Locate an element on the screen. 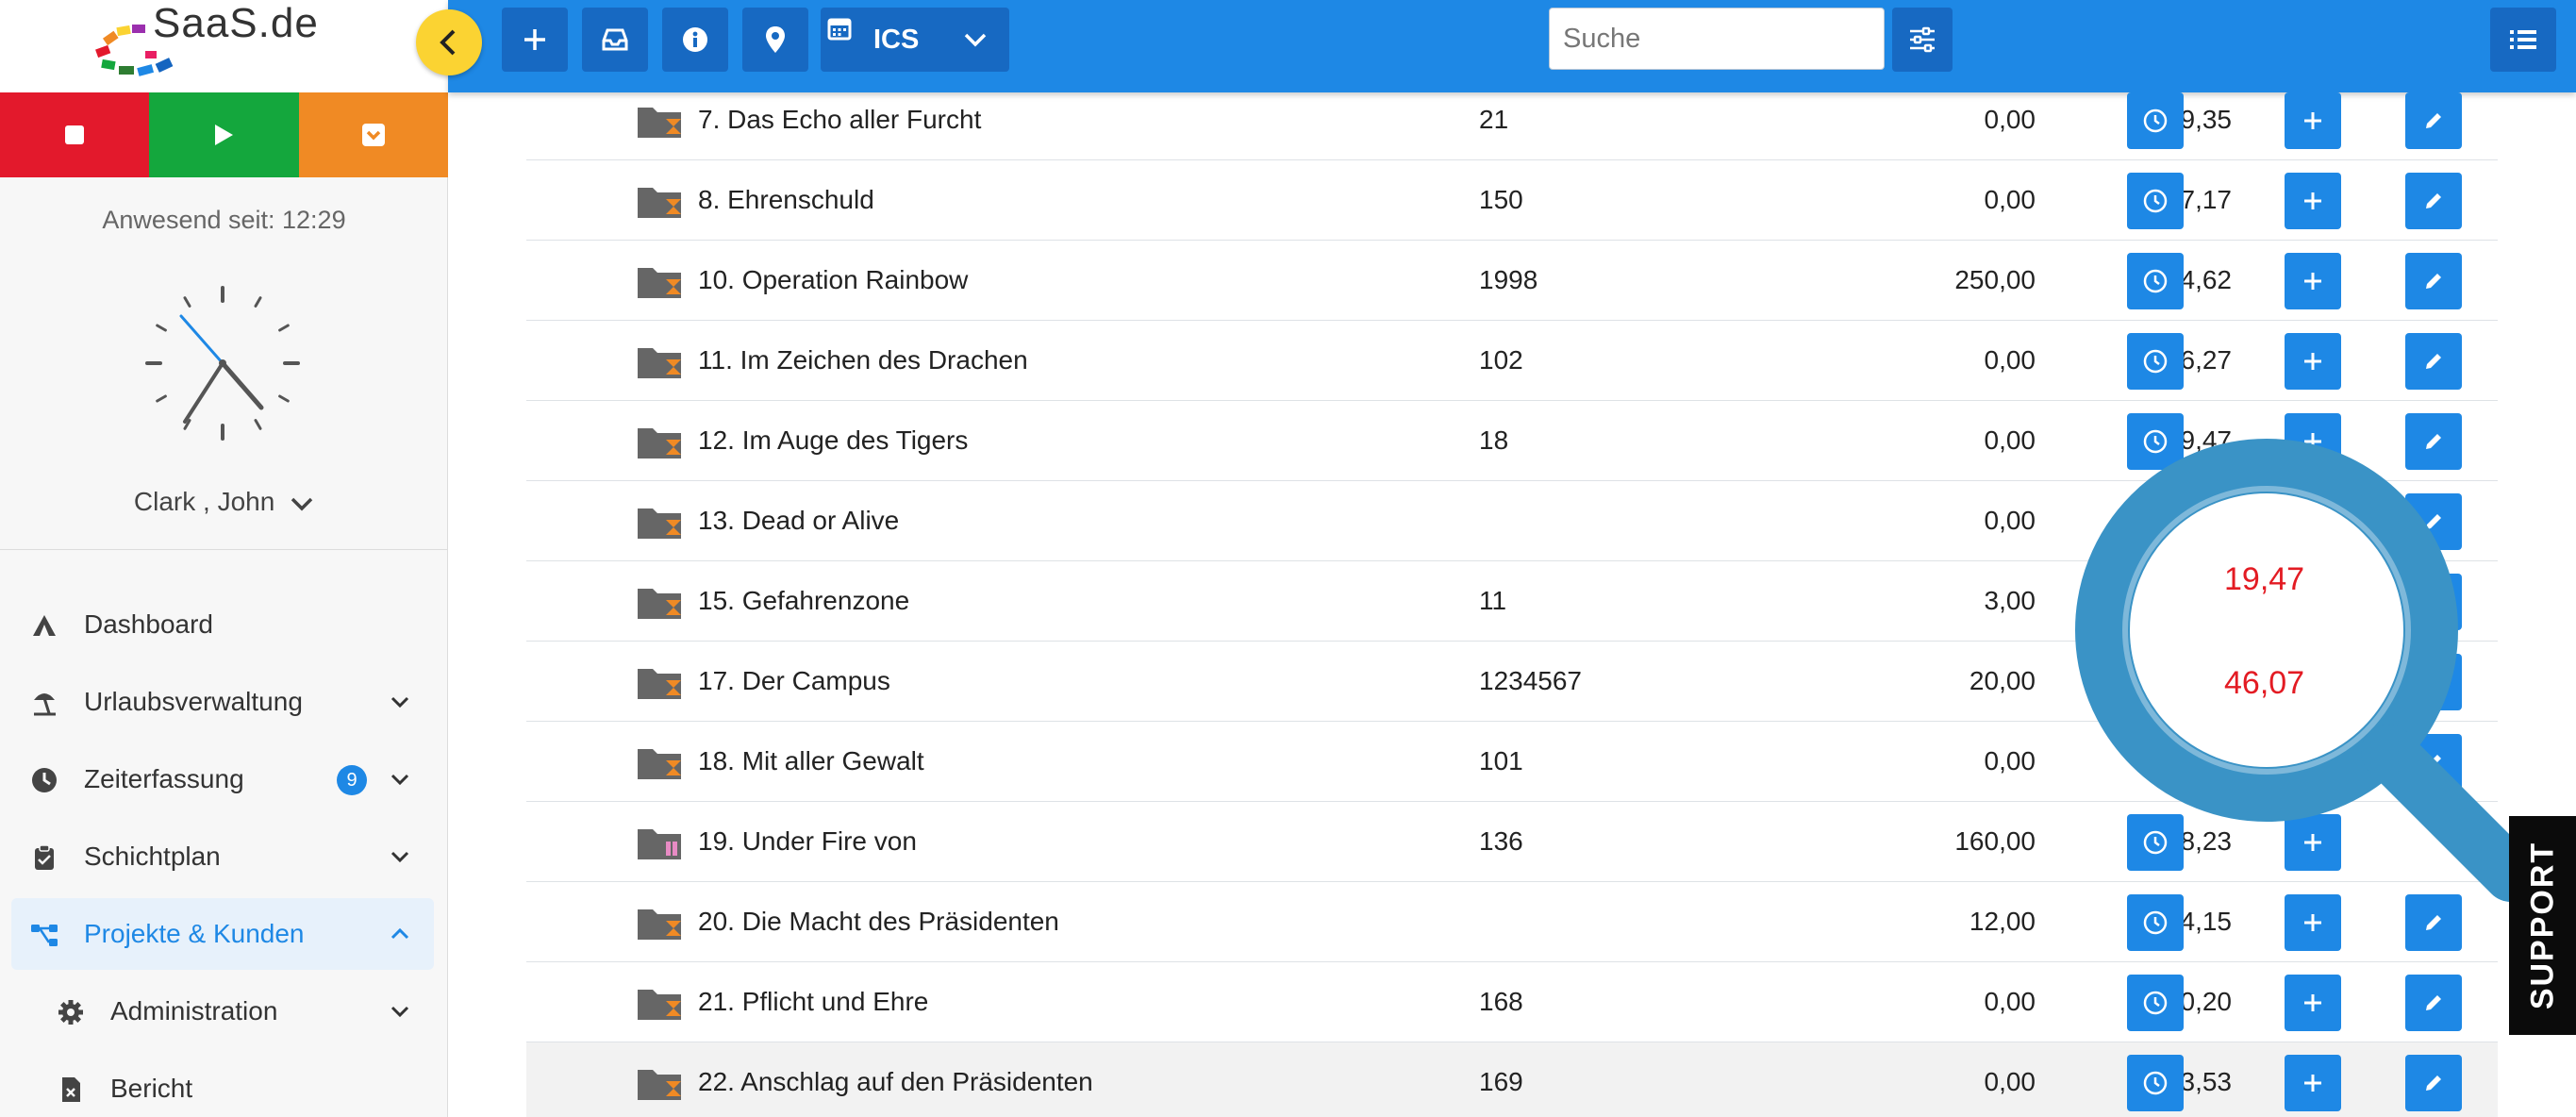 This screenshot has width=2576, height=1117. play-button is located at coordinates (224, 134).